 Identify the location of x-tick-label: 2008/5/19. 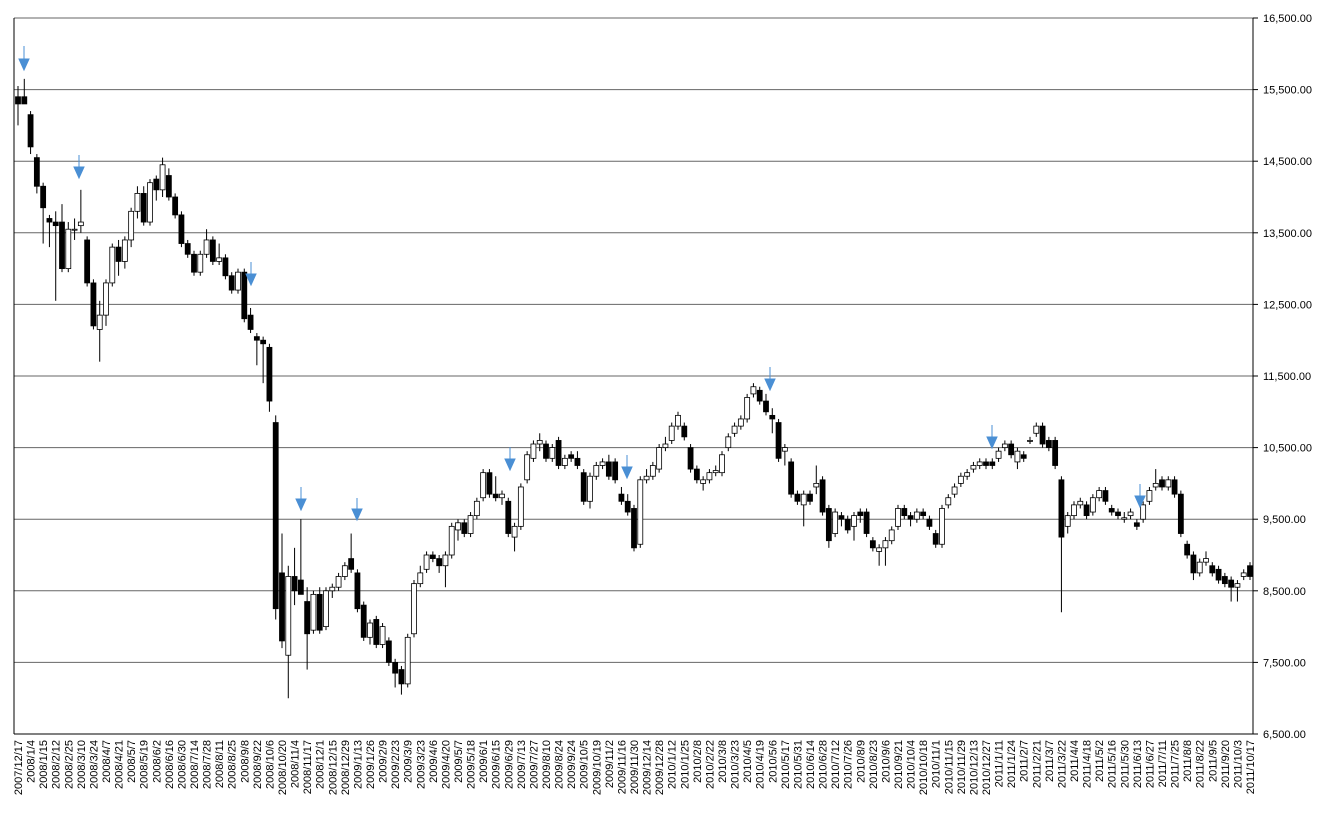
(145, 764).